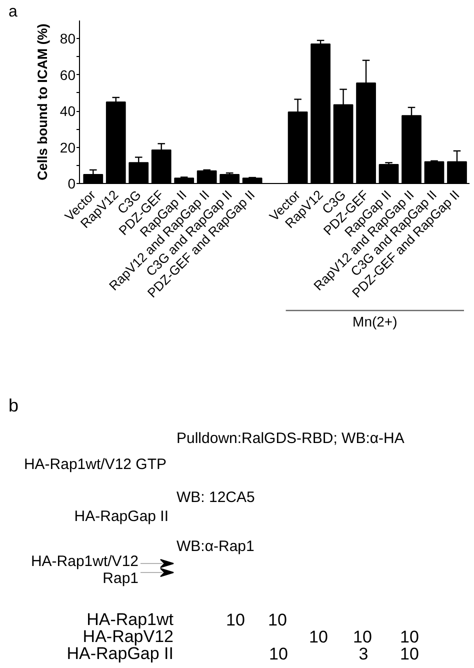 The image size is (474, 668). I want to click on text: HA-Rap1wt/V12 GTP, so click(95, 464).